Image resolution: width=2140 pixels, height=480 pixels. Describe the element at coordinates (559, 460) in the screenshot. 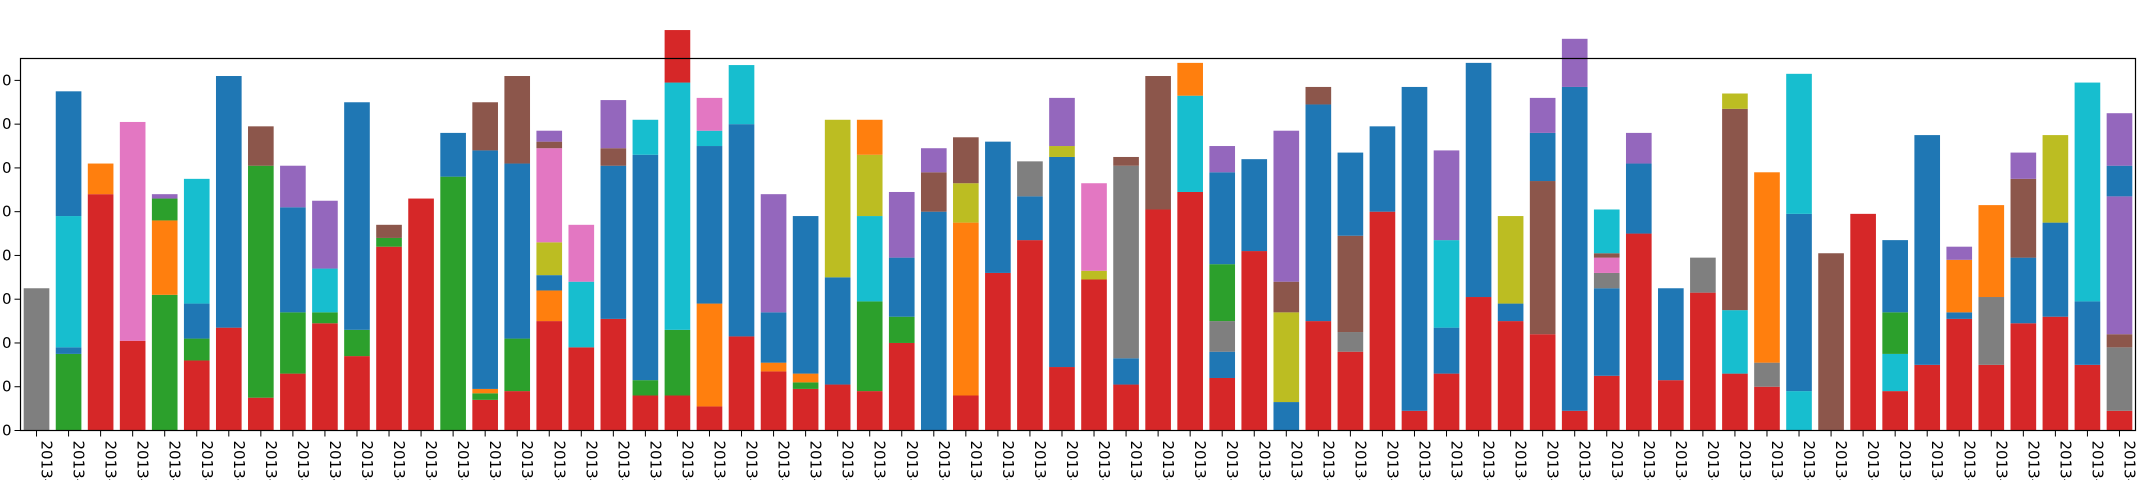

I see `x-tick-label-16: 2013-` at that location.